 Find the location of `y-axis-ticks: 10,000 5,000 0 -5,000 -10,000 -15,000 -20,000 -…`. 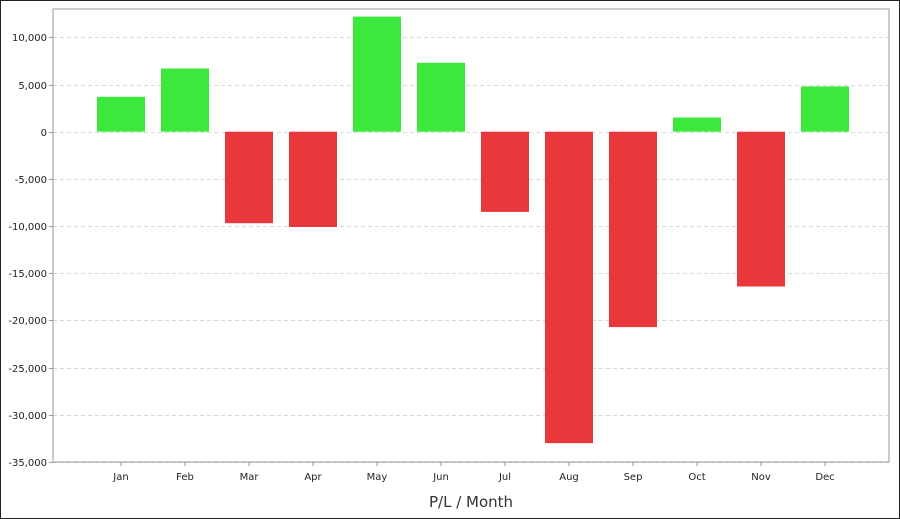

y-axis-ticks: 10,000 5,000 0 -5,000 -10,000 -15,000 -20,000 -… is located at coordinates (30, 251).